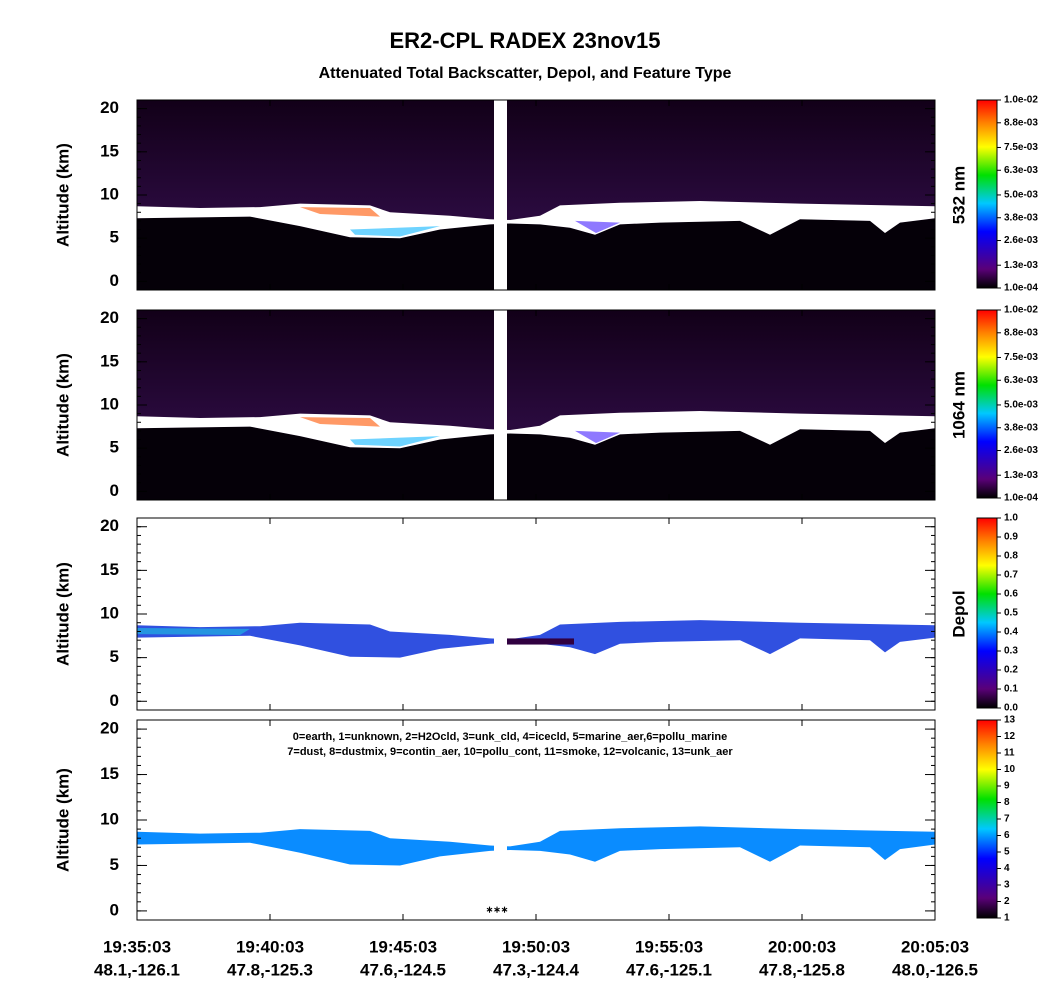  I want to click on x-tick-sublabel: 47.6,-125.1, so click(669, 969).